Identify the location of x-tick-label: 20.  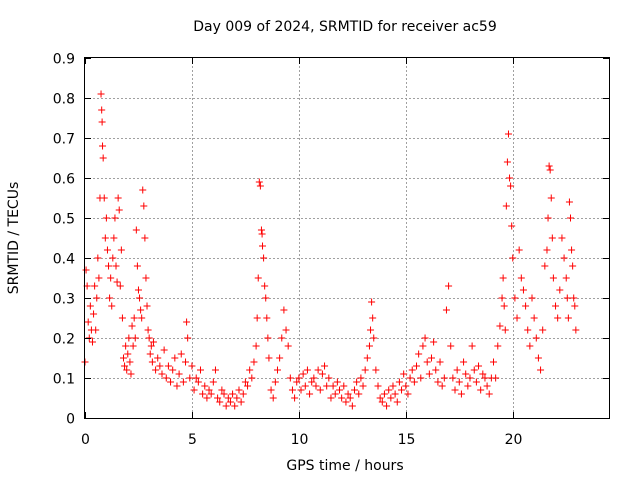
(514, 440).